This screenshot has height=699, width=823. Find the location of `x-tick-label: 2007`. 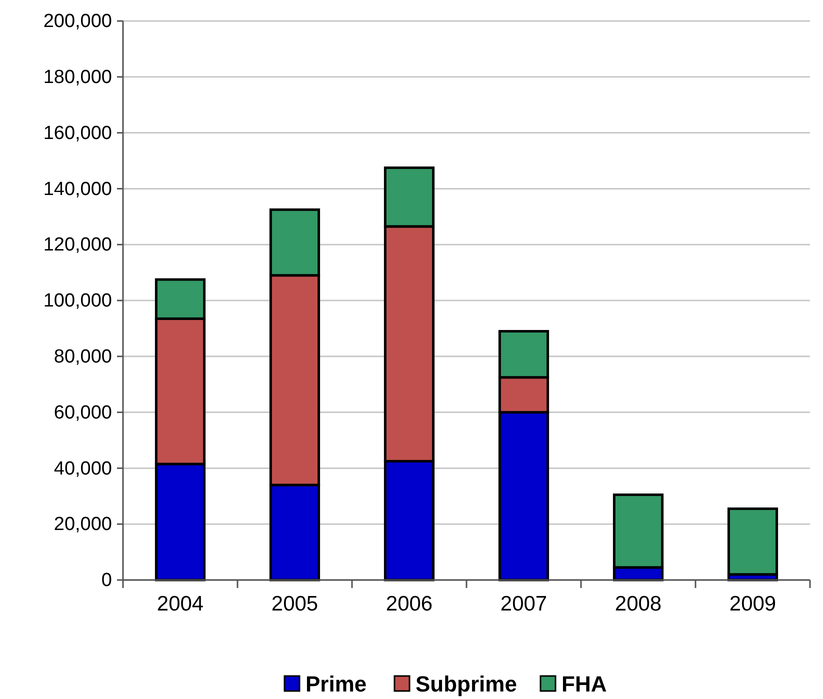

x-tick-label: 2007 is located at coordinates (524, 604).